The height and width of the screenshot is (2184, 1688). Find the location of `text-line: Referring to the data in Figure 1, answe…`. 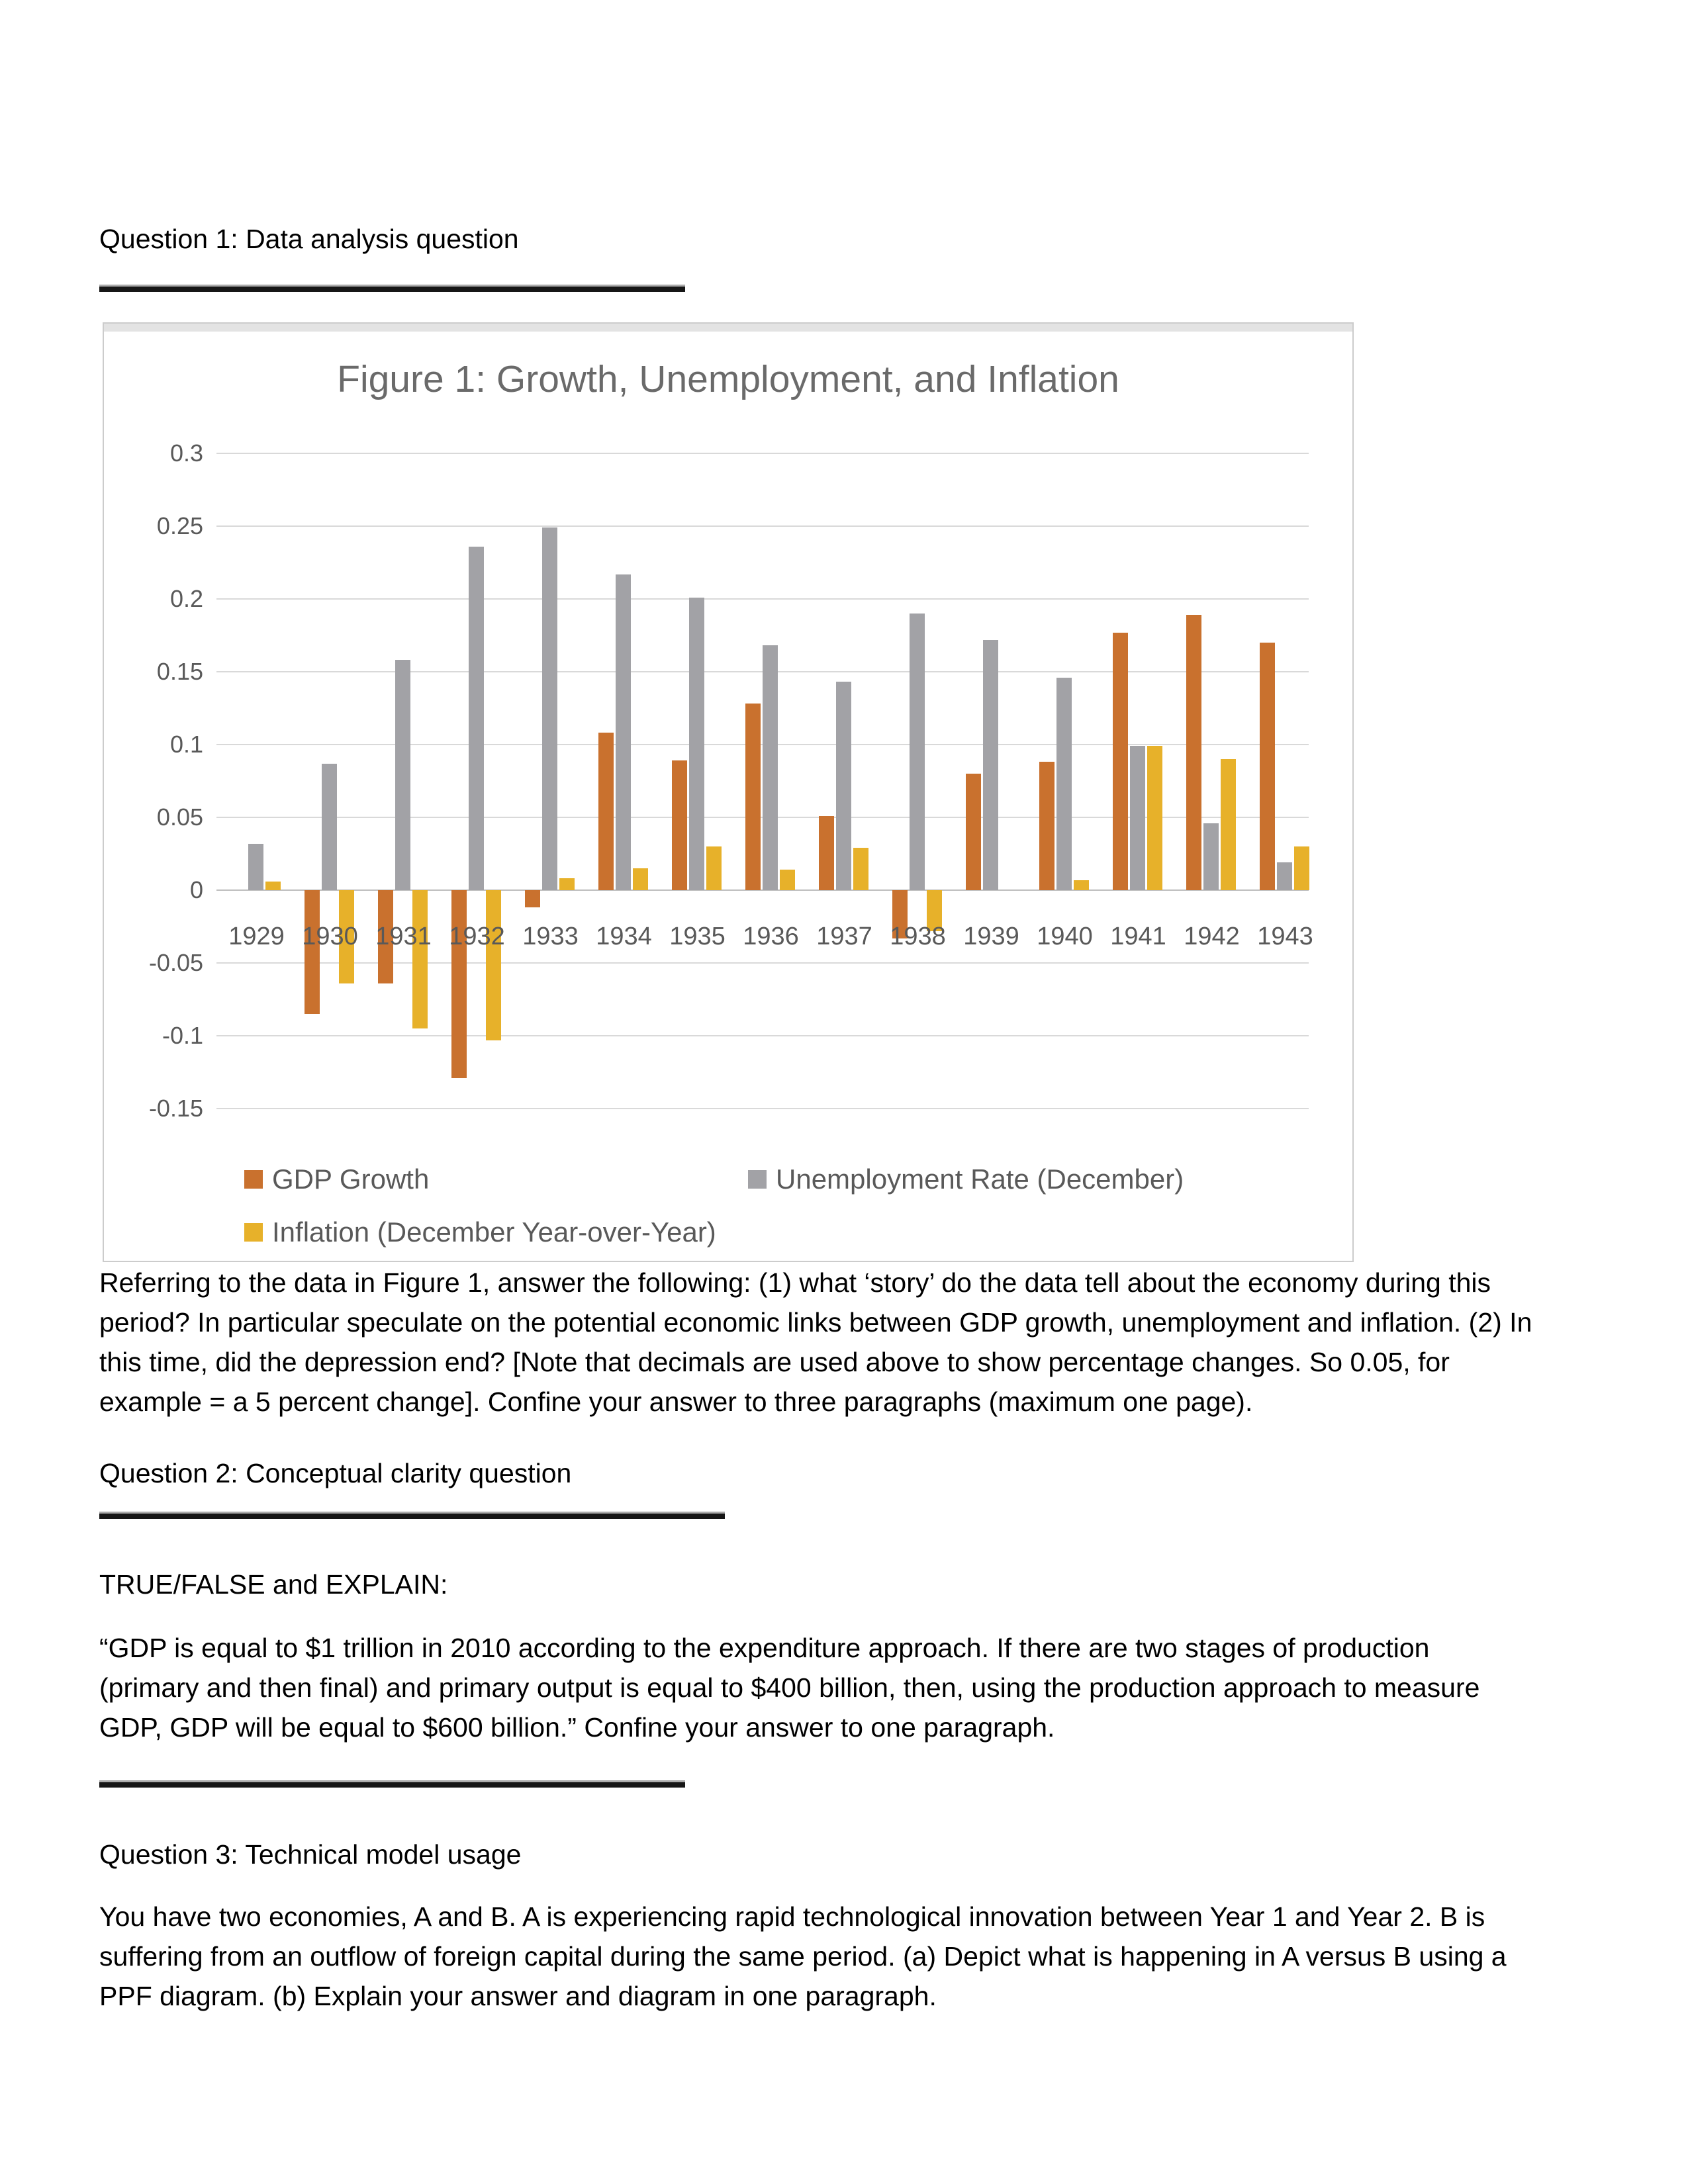

text-line: Referring to the data in Figure 1, answe… is located at coordinates (795, 1282).